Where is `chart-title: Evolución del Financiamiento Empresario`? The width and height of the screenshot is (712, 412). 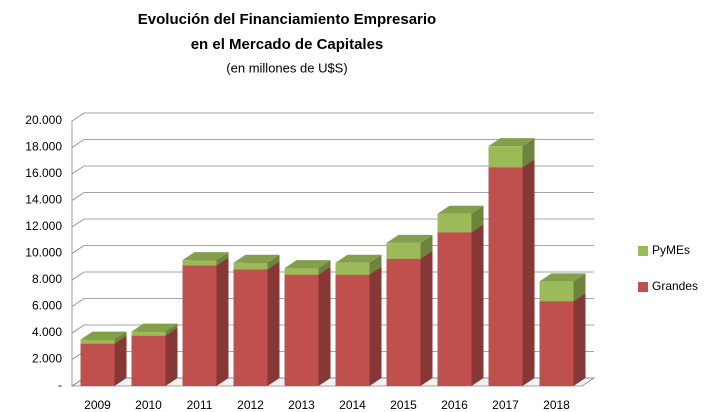 chart-title: Evolución del Financiamiento Empresario is located at coordinates (287, 19).